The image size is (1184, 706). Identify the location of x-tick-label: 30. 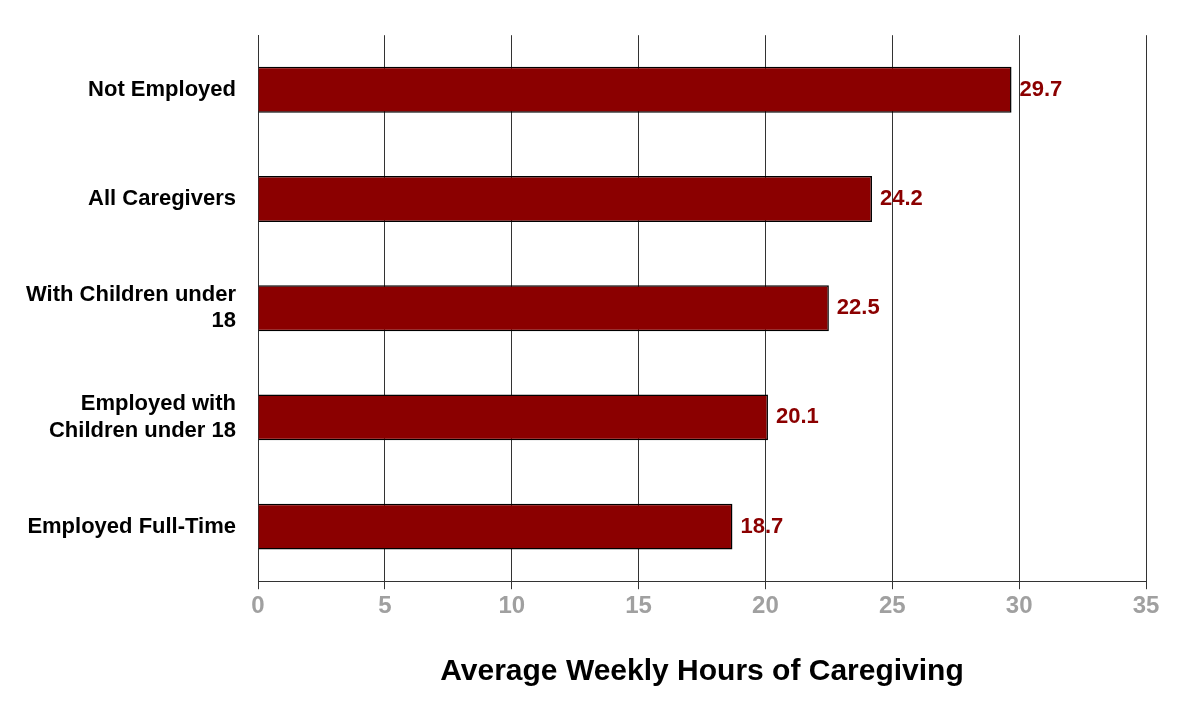
(1019, 605).